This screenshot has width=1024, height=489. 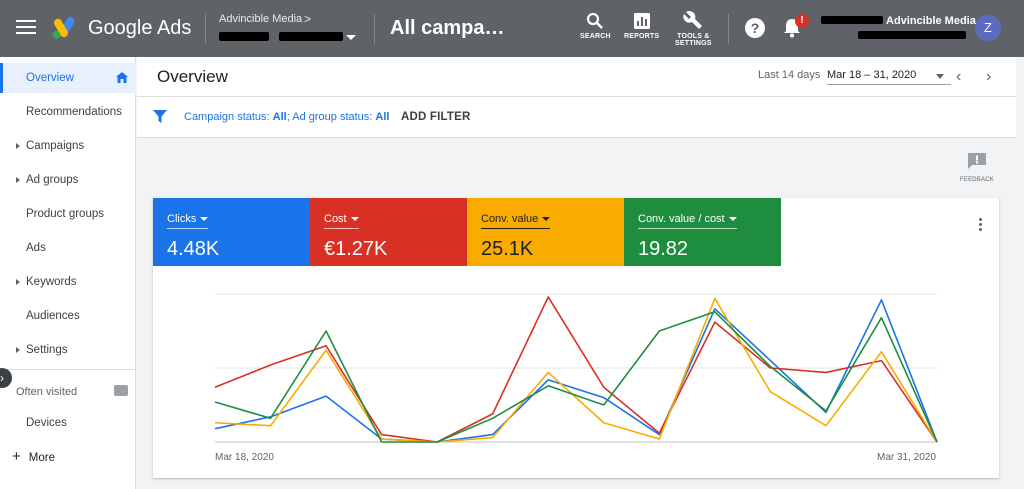 What do you see at coordinates (802, 21) in the screenshot?
I see `notification-badge: !` at bounding box center [802, 21].